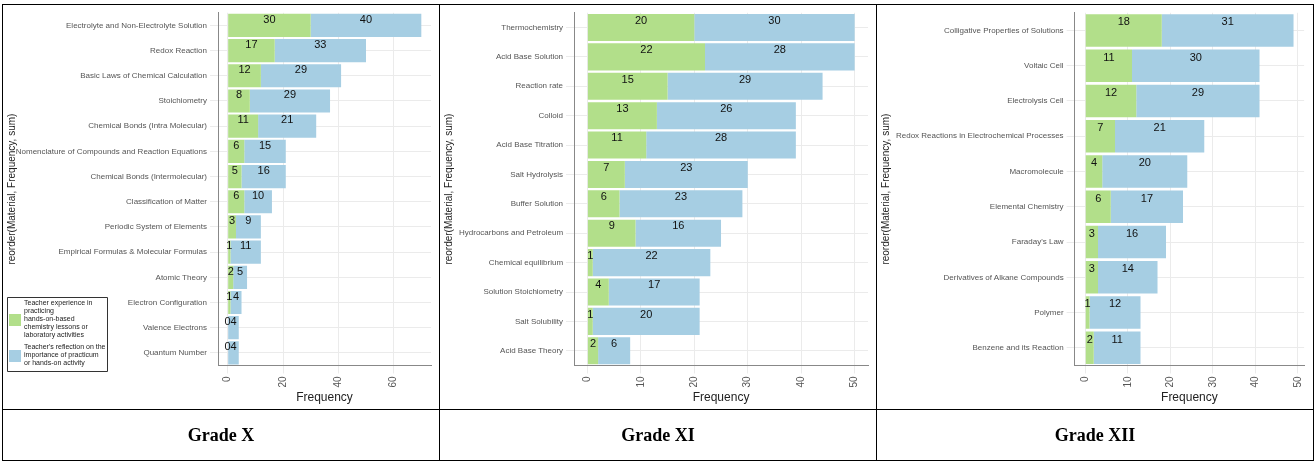  Describe the element at coordinates (167, 302) in the screenshot. I see `y-tick-label: Electron Configuration` at that location.